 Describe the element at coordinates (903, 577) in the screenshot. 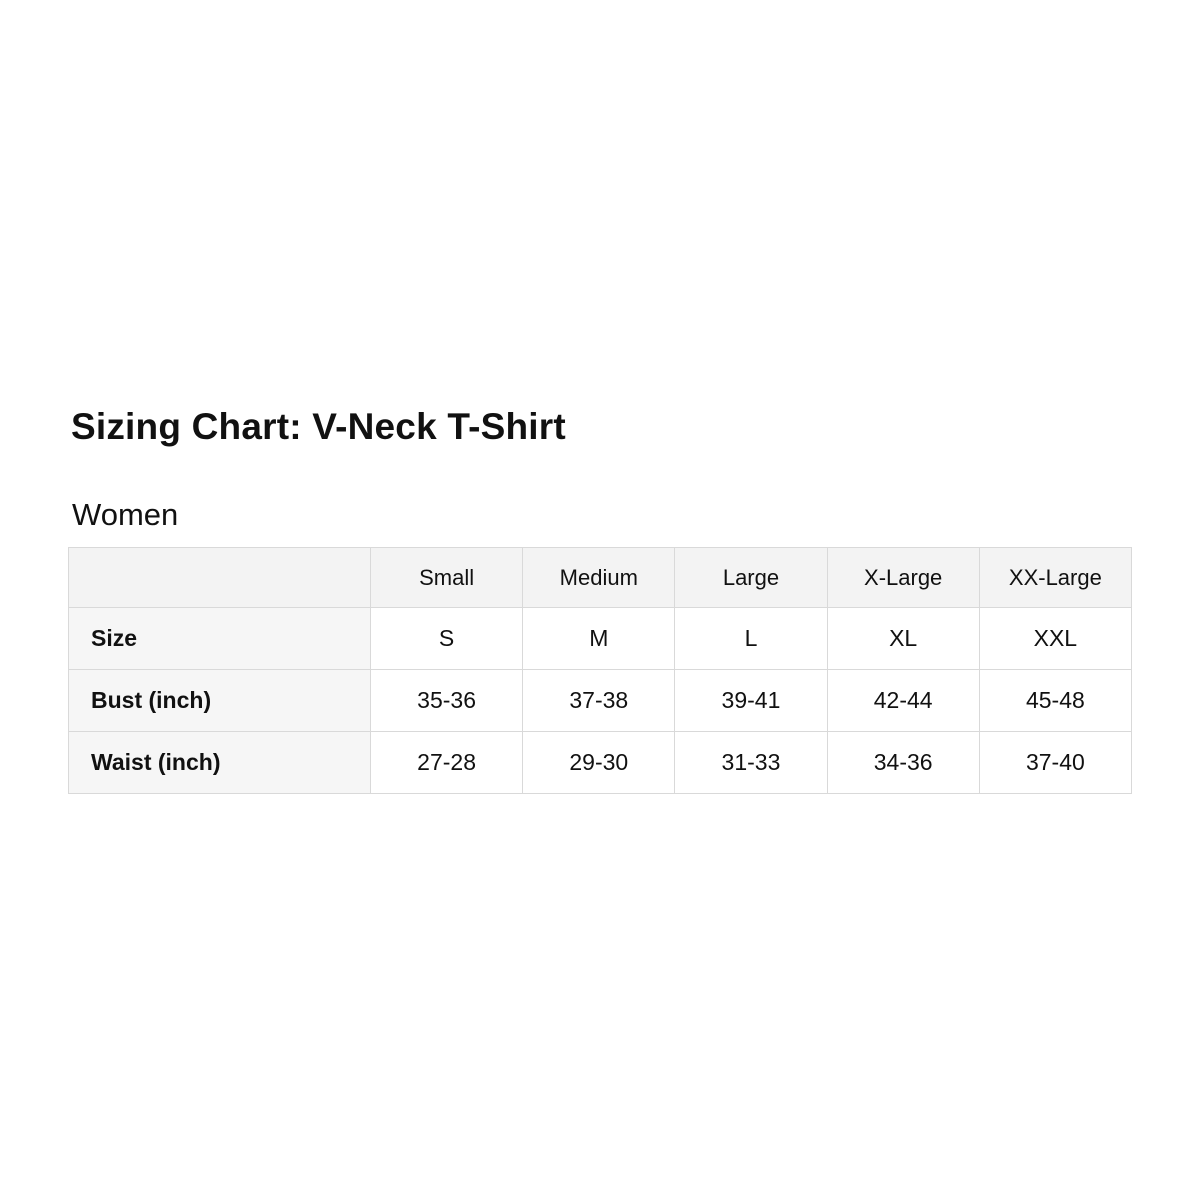

I see `column-header-x-large: X-Large` at that location.